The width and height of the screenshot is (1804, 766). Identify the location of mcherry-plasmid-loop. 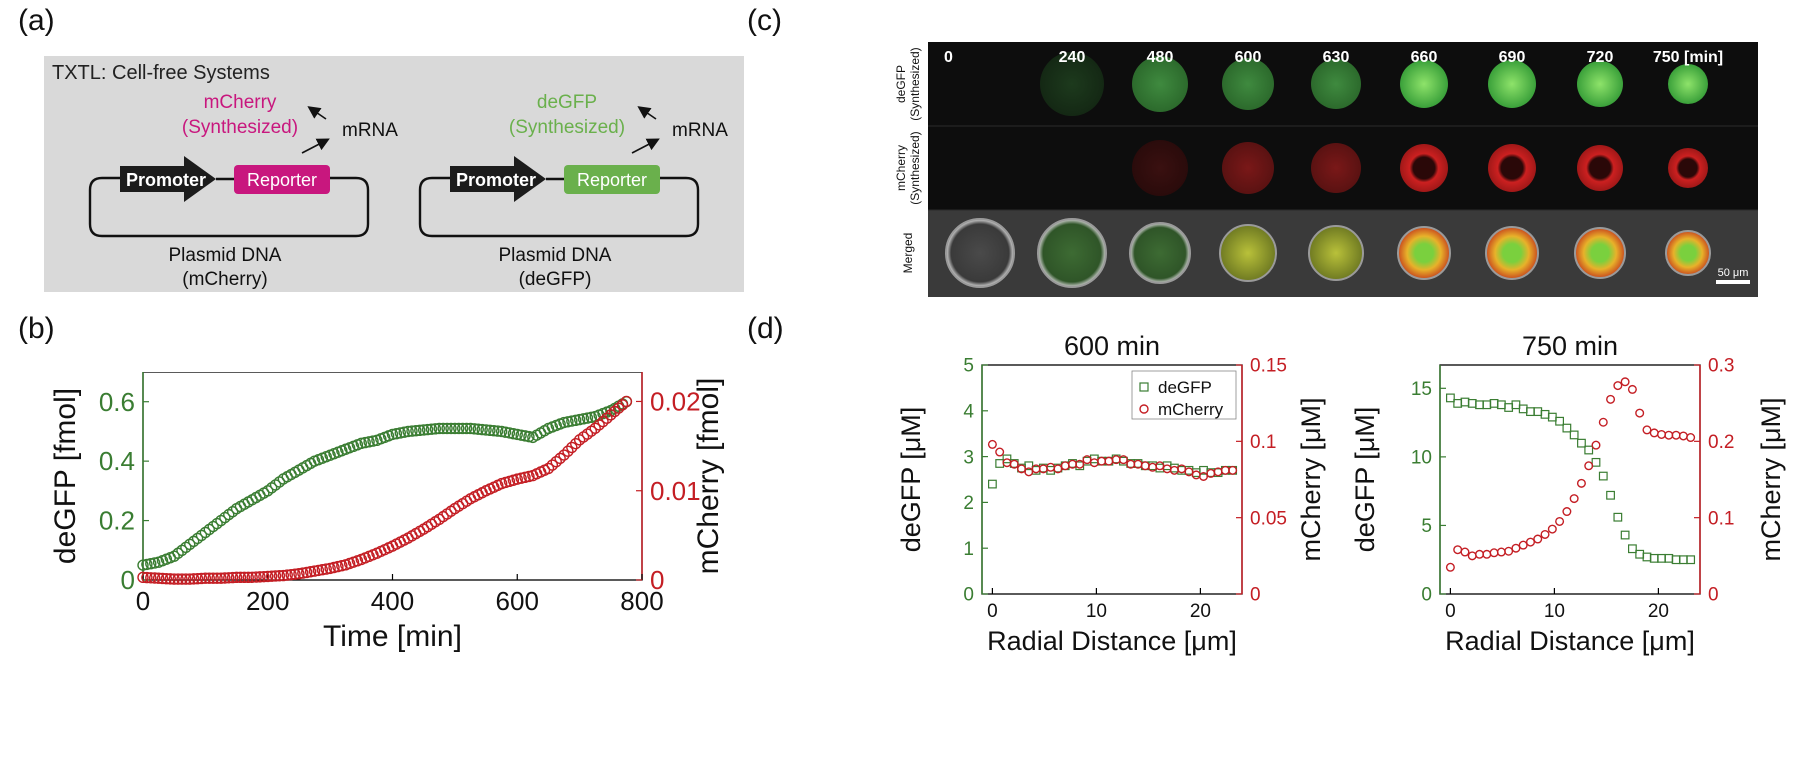
(229, 207).